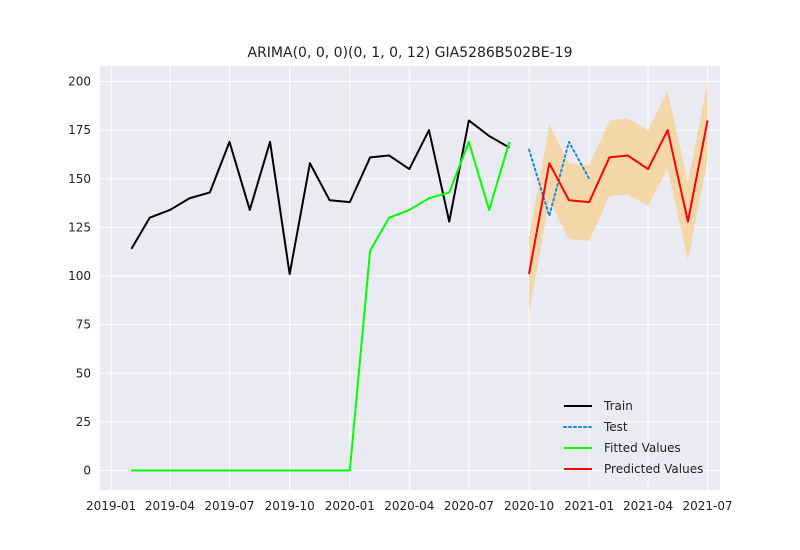 Image resolution: width=800 pixels, height=550 pixels. What do you see at coordinates (229, 506) in the screenshot?
I see `x-tick-label: 2019-07` at bounding box center [229, 506].